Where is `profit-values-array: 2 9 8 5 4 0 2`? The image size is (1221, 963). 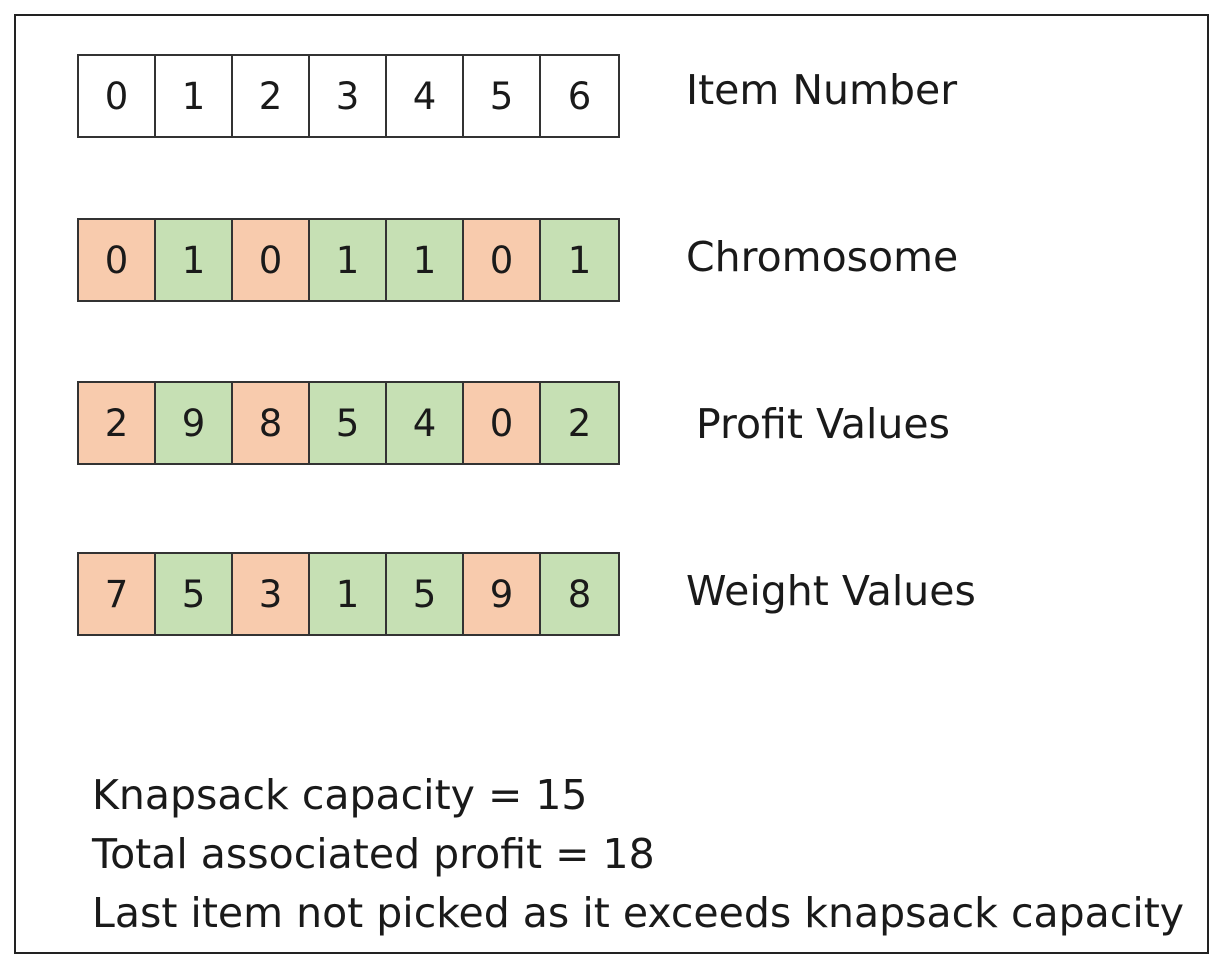 profit-values-array: 2 9 8 5 4 0 2 is located at coordinates (348, 423).